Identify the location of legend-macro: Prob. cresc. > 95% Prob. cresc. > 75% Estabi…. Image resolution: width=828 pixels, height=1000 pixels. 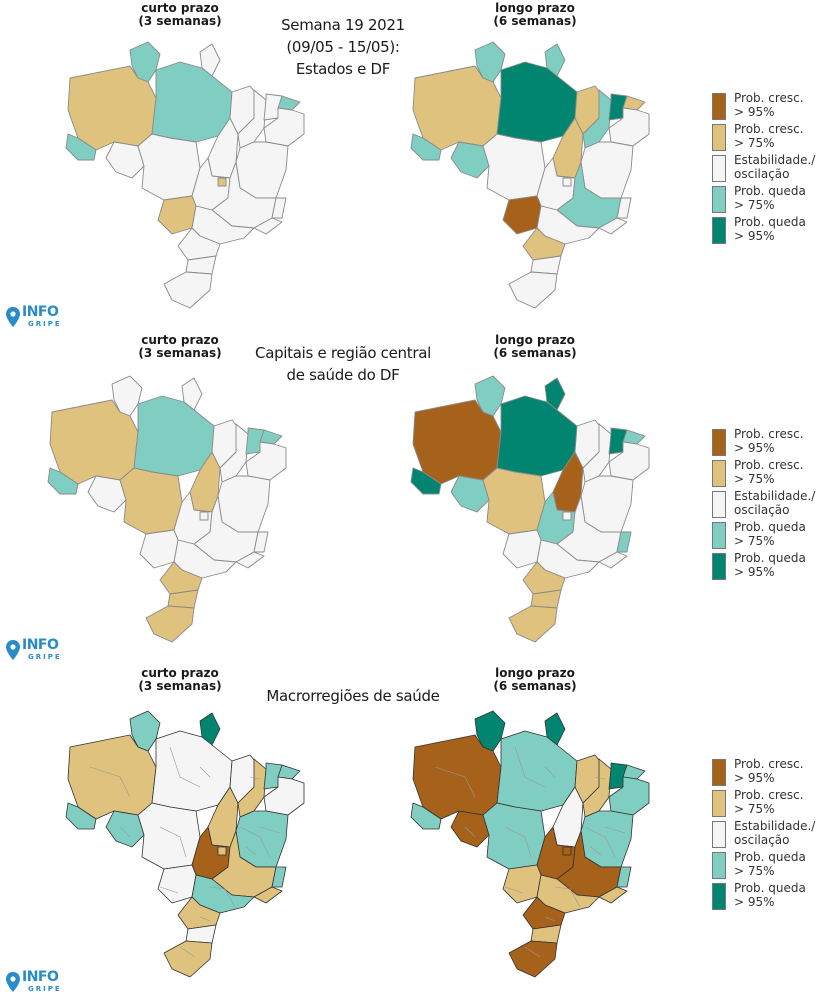
(768, 834).